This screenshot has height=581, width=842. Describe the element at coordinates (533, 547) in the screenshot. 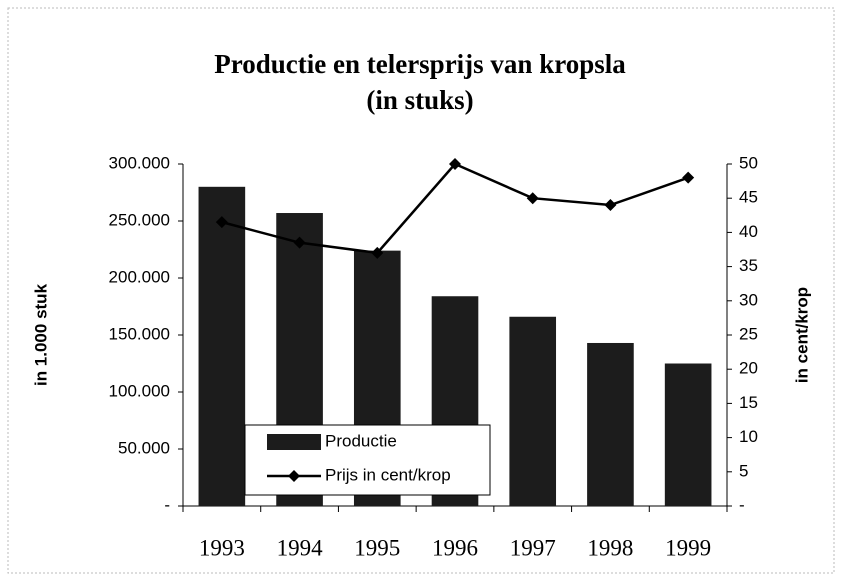

I see `x-tick-label: 1997` at that location.